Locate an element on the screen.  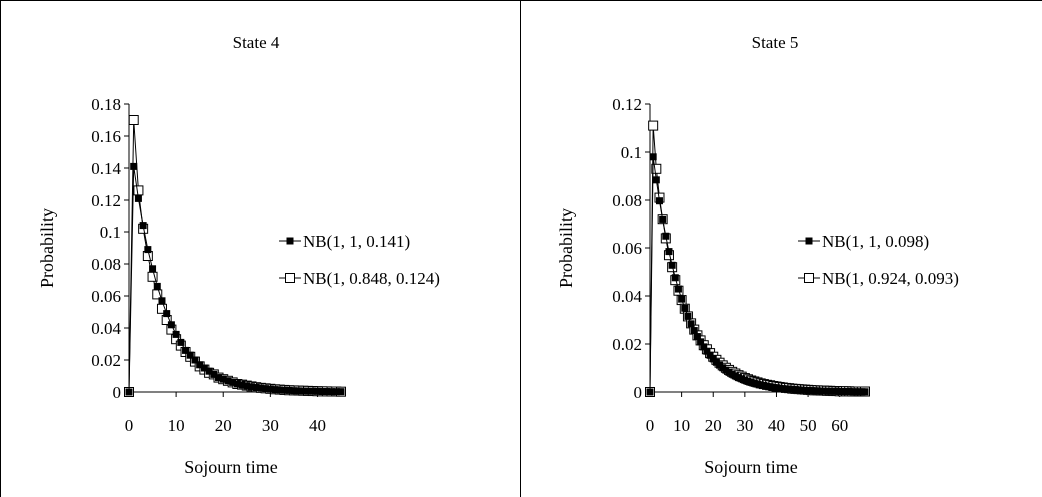
legend-entry-2: NB(1, 0.848, 0.124) is located at coordinates (359, 278).